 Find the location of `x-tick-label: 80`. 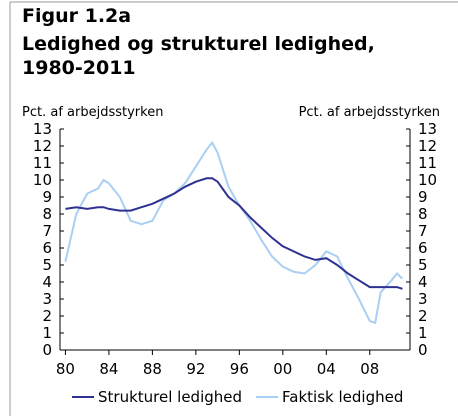

x-tick-label: 80 is located at coordinates (65, 369).